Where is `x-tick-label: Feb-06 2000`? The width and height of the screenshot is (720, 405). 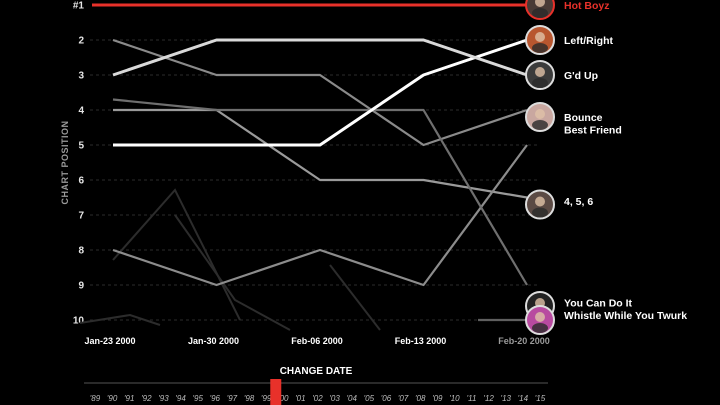 x-tick-label: Feb-06 2000 is located at coordinates (317, 341).